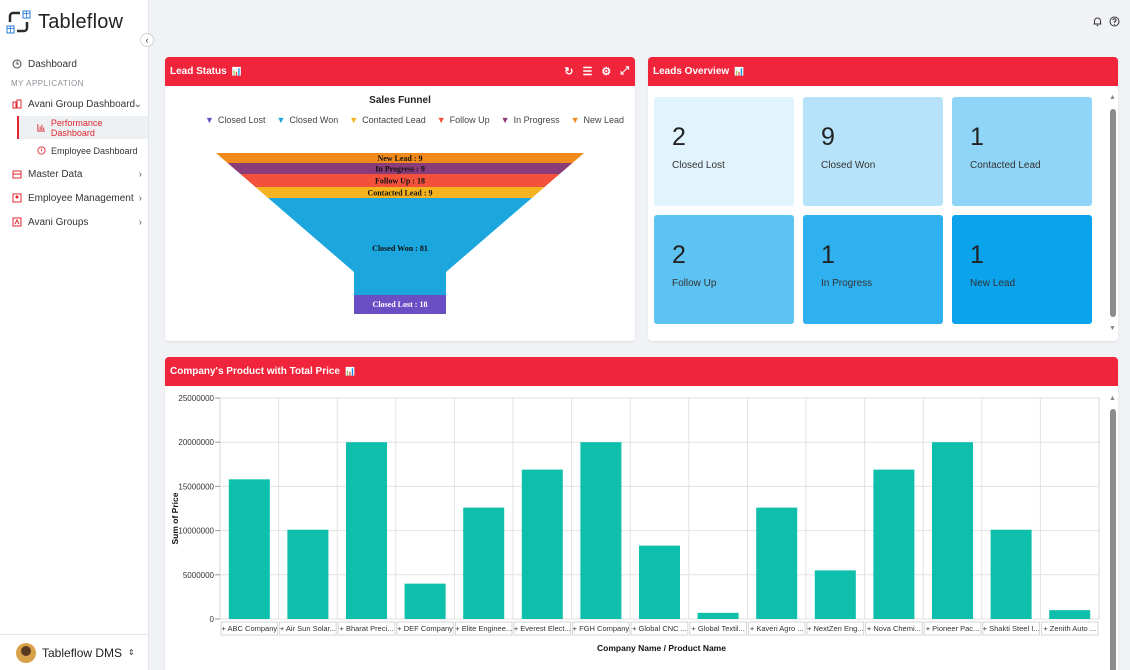 The image size is (1130, 670). What do you see at coordinates (873, 269) in the screenshot?
I see `lead-tile: 1 In Progress` at bounding box center [873, 269].